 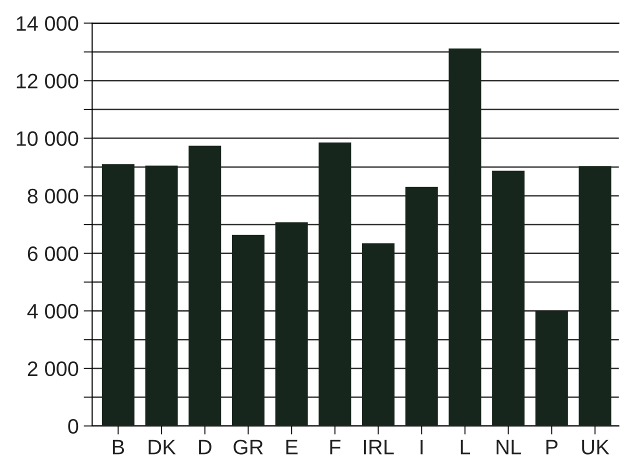 I want to click on x-tick-label: E, so click(x=292, y=447).